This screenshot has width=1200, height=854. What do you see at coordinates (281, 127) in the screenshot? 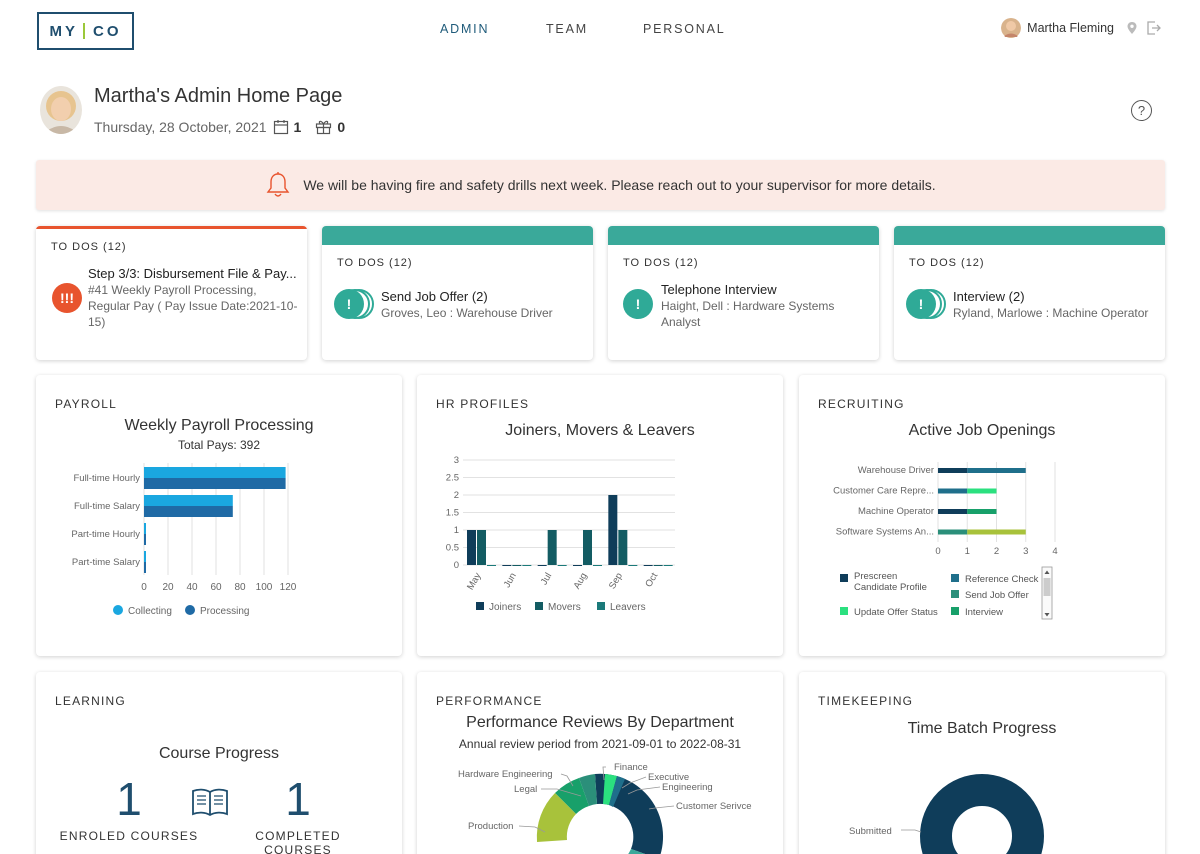
I see `calendar-icon` at bounding box center [281, 127].